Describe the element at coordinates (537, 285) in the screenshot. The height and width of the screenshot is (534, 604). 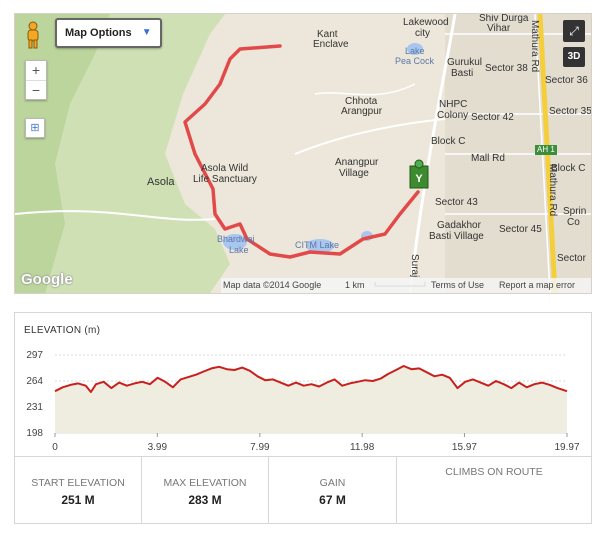
I see `report-error-link: Report a map error` at that location.